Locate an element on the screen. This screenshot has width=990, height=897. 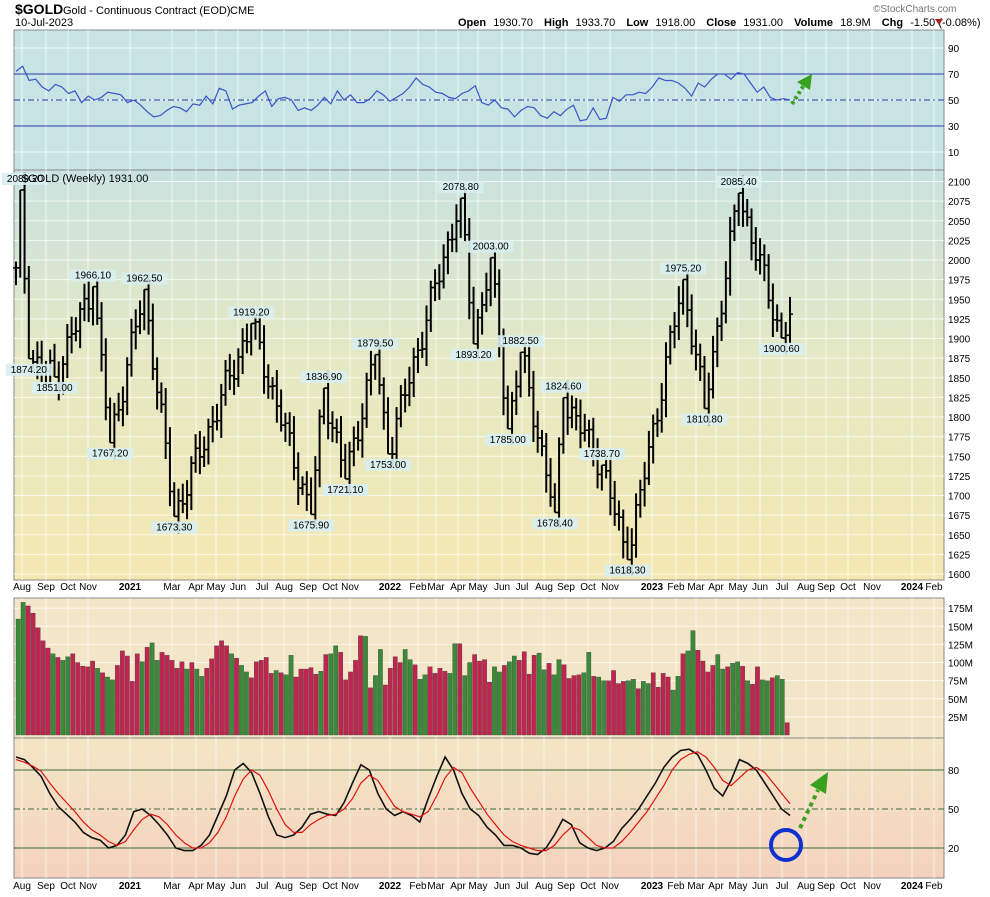
x-tick-label: 2021 is located at coordinates (130, 587).